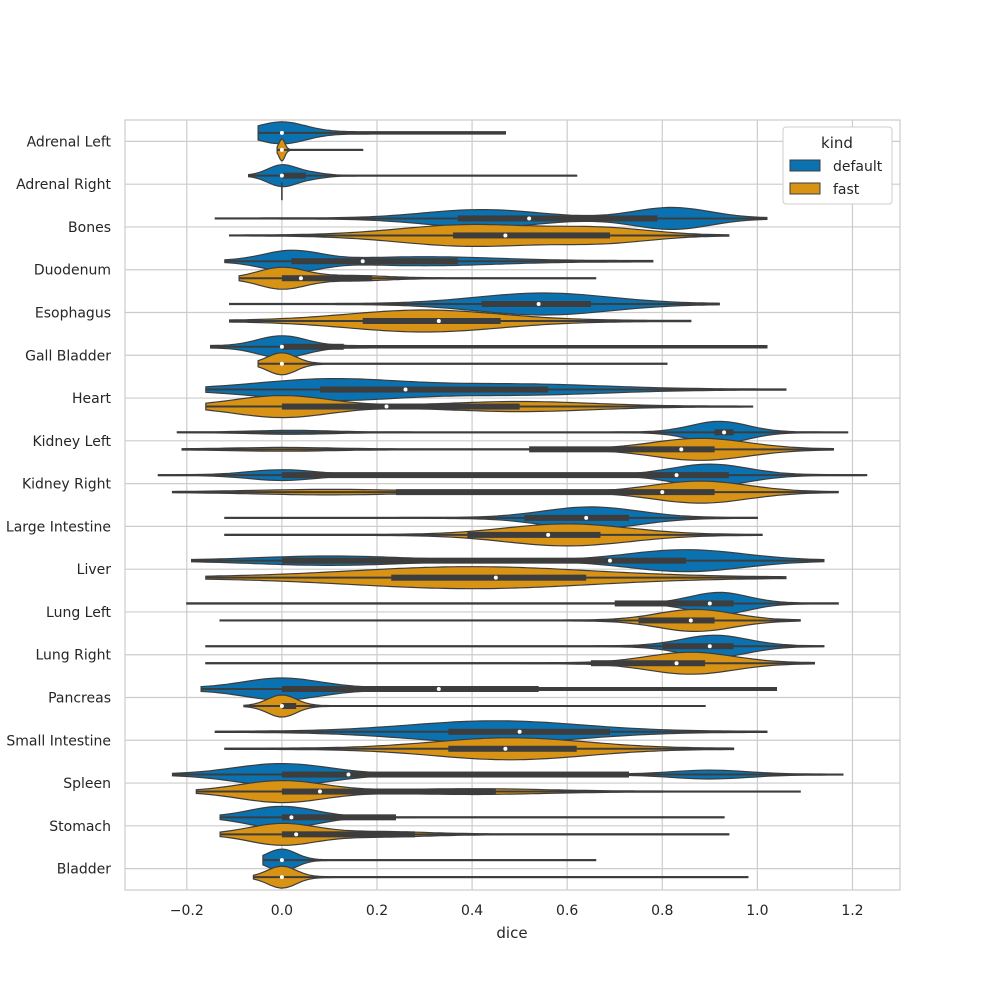  What do you see at coordinates (282, 911) in the screenshot?
I see `x-tick-label: 0.0` at bounding box center [282, 911].